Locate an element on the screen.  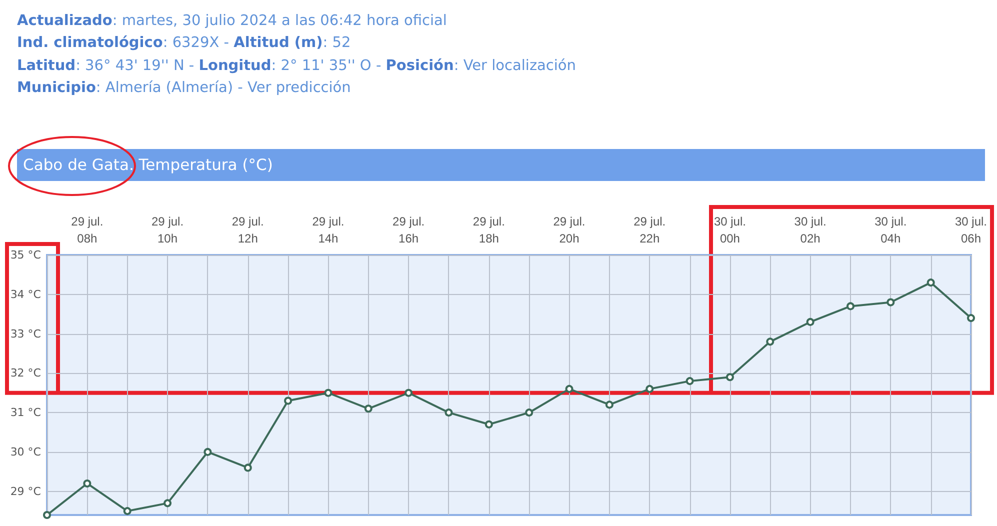
y-tick-label: 29 °C is located at coordinates (26, 491).